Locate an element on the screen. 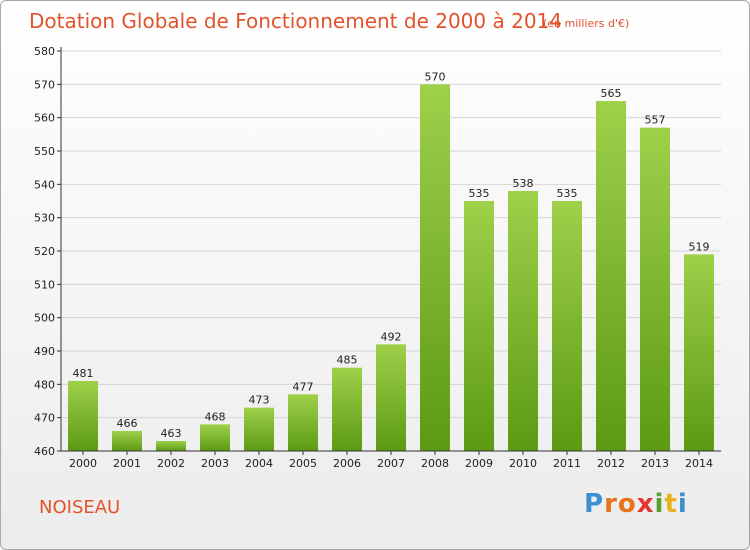 This screenshot has height=550, width=750. bar-2012 is located at coordinates (611, 276).